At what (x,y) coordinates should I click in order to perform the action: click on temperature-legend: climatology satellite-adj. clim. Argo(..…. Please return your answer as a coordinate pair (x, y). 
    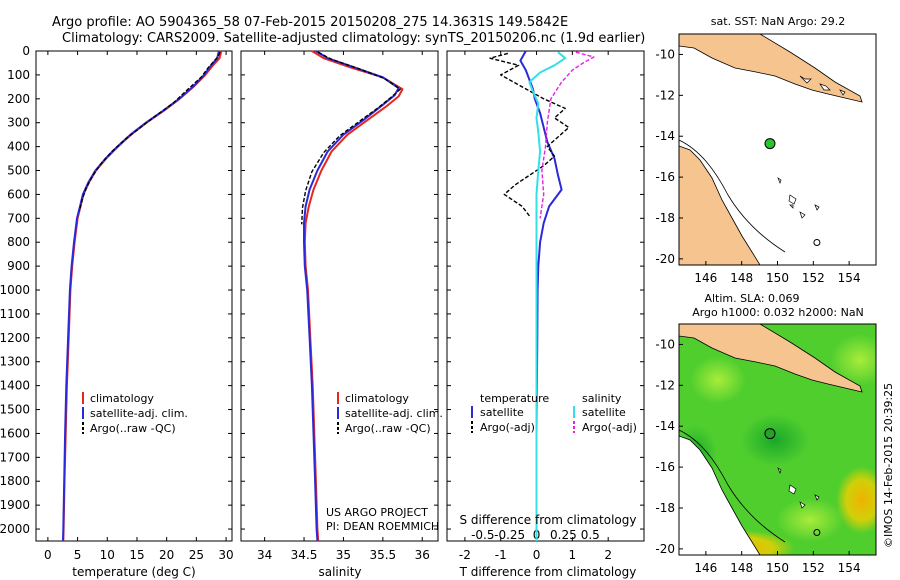
    Looking at the image, I should click on (135, 413).